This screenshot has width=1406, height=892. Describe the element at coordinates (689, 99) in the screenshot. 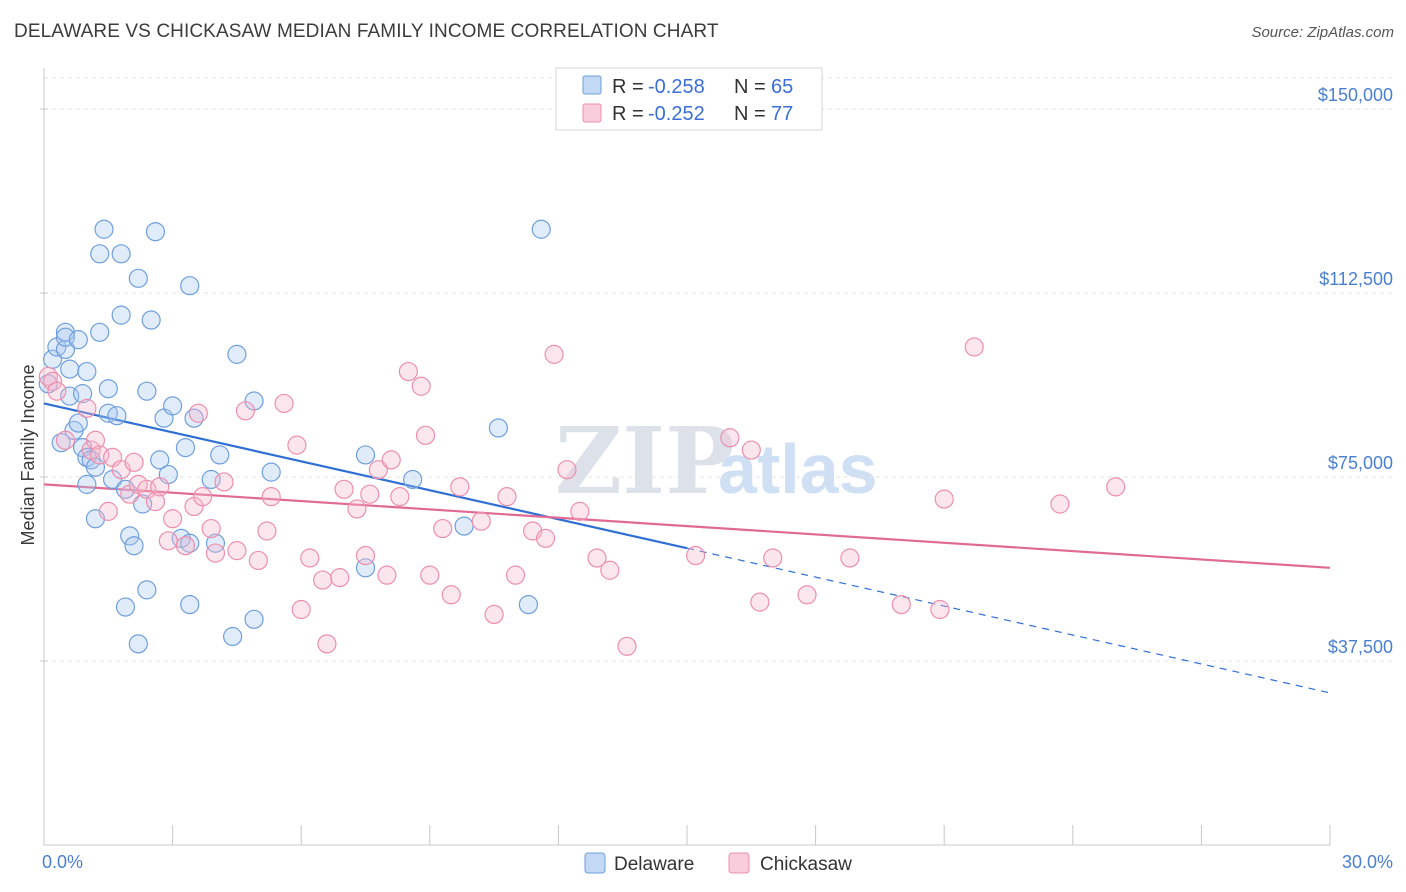

I see `stats-legend: R = -0.258 N = 65 R = -0.252 N = 77` at that location.